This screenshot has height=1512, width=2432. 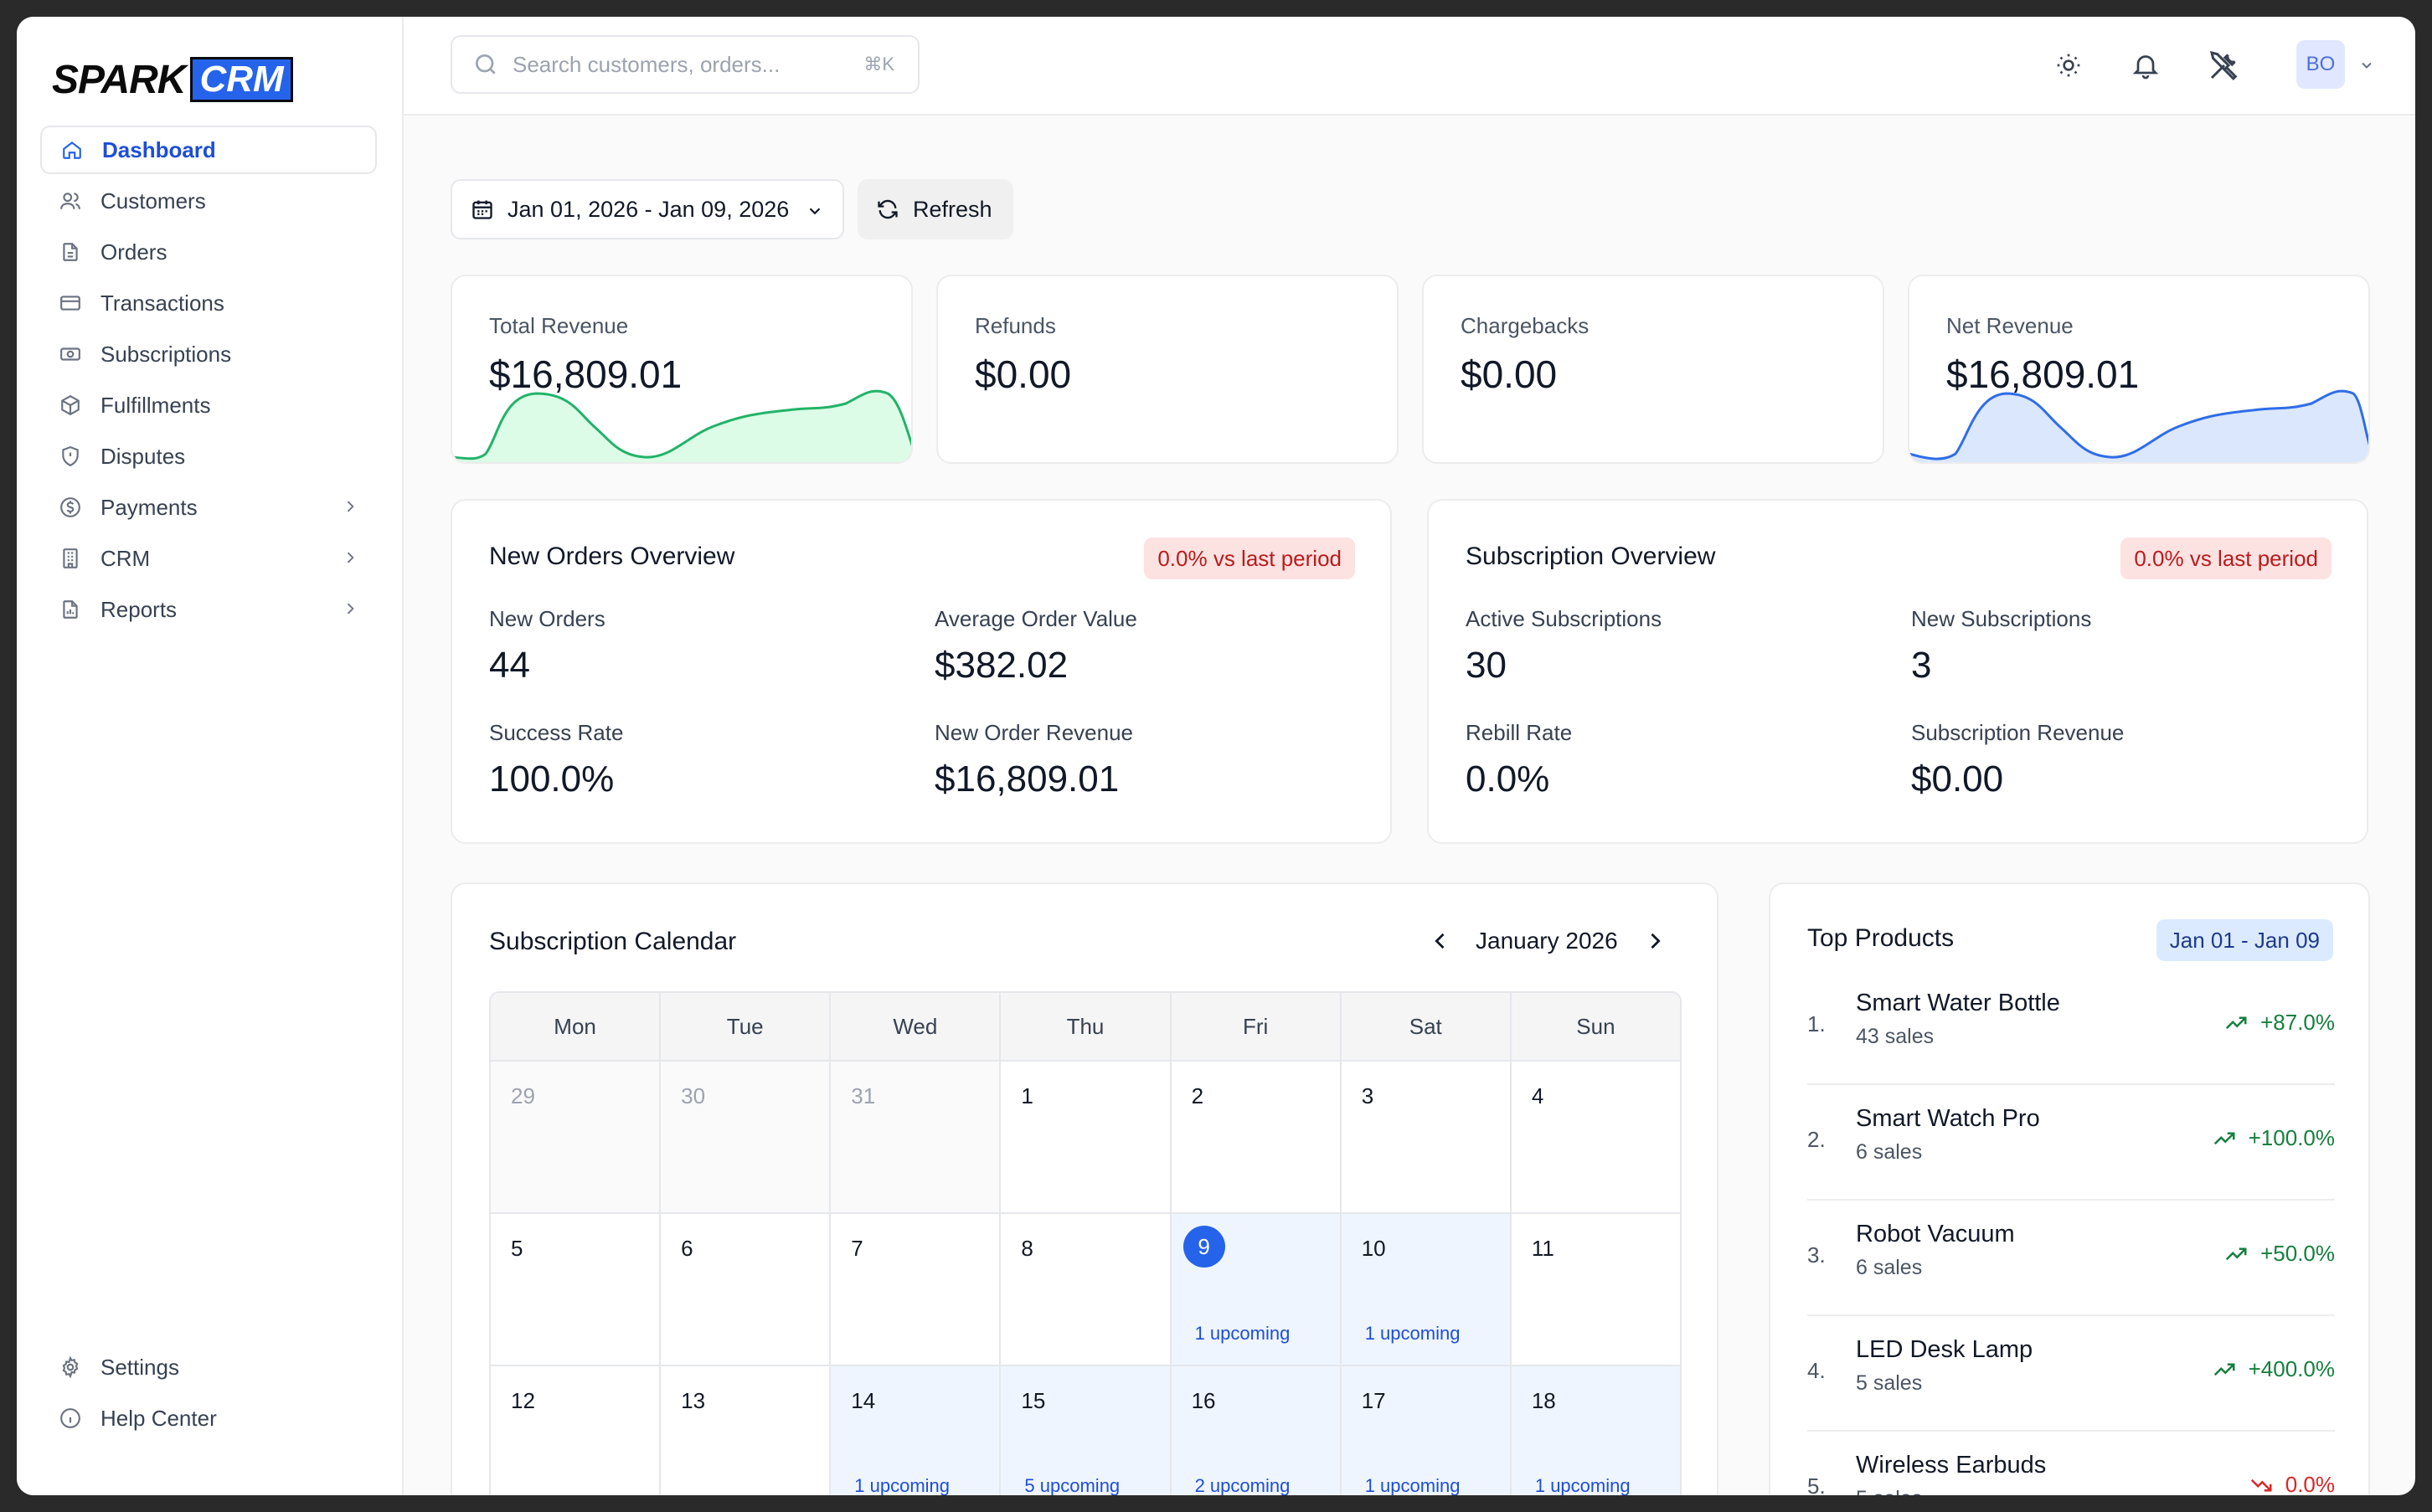 What do you see at coordinates (2071, 1143) in the screenshot?
I see `list-item: 2. Smart Watch Pro 6 sales +100.0%` at bounding box center [2071, 1143].